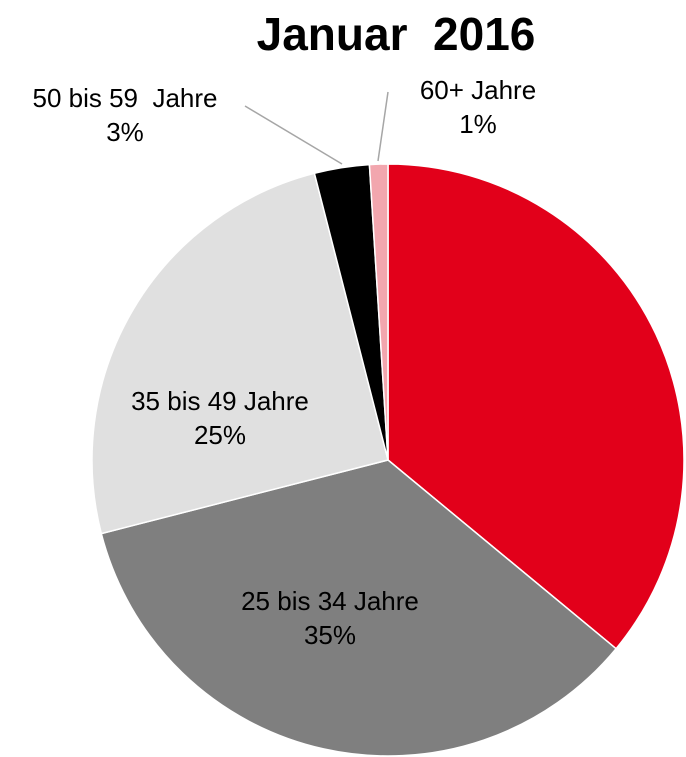 This screenshot has width=686, height=757. I want to click on value-label: 3%, so click(125, 132).